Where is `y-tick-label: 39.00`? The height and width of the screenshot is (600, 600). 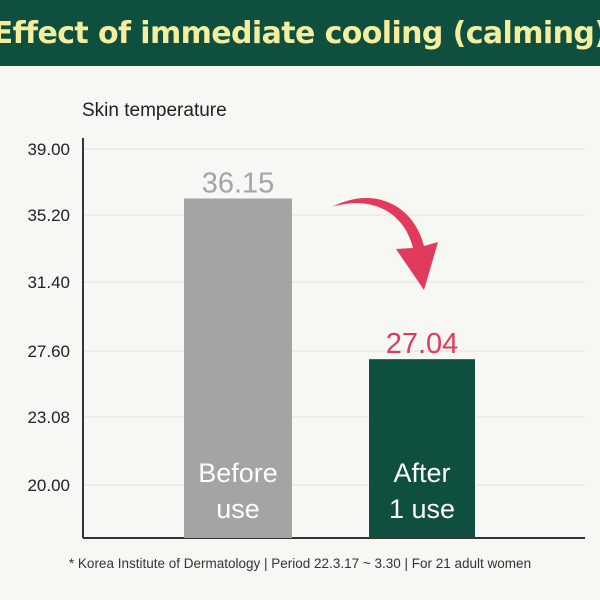
y-tick-label: 39.00 is located at coordinates (48, 149).